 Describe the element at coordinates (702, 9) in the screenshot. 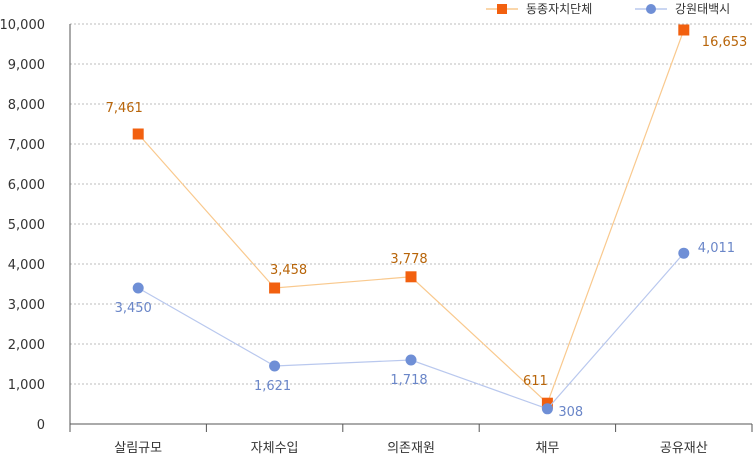

I see `legend-label: 강원태백시` at that location.